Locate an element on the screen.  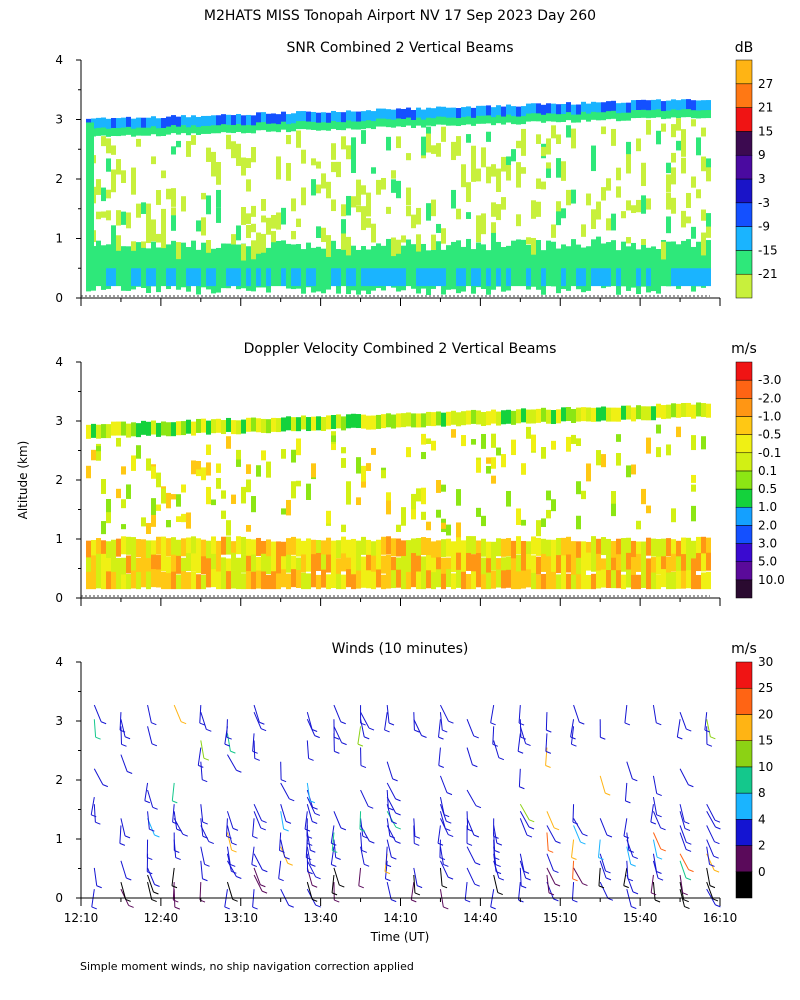
colorbar-label: -0.1 is located at coordinates (769, 453).